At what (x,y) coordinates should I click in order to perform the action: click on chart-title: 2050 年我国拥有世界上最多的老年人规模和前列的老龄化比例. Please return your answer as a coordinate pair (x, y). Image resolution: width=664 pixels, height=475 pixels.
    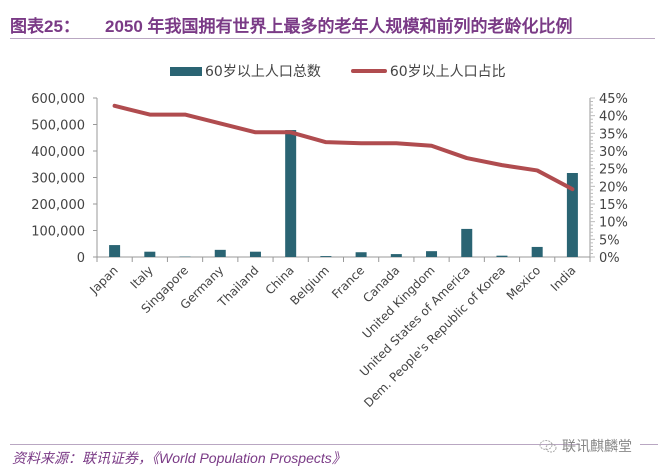
    Looking at the image, I should click on (339, 26).